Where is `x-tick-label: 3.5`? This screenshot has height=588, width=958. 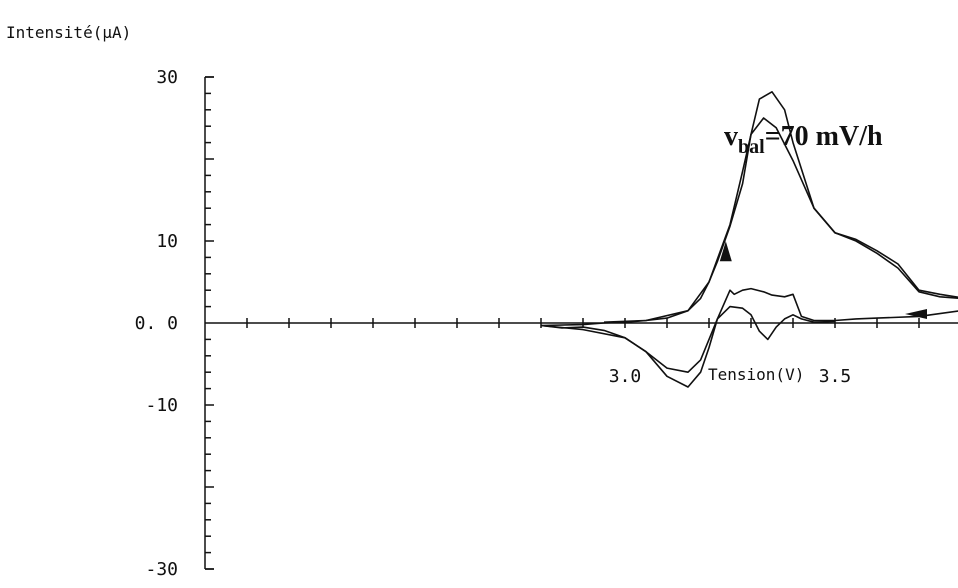 x-tick-label: 3.5 is located at coordinates (835, 376).